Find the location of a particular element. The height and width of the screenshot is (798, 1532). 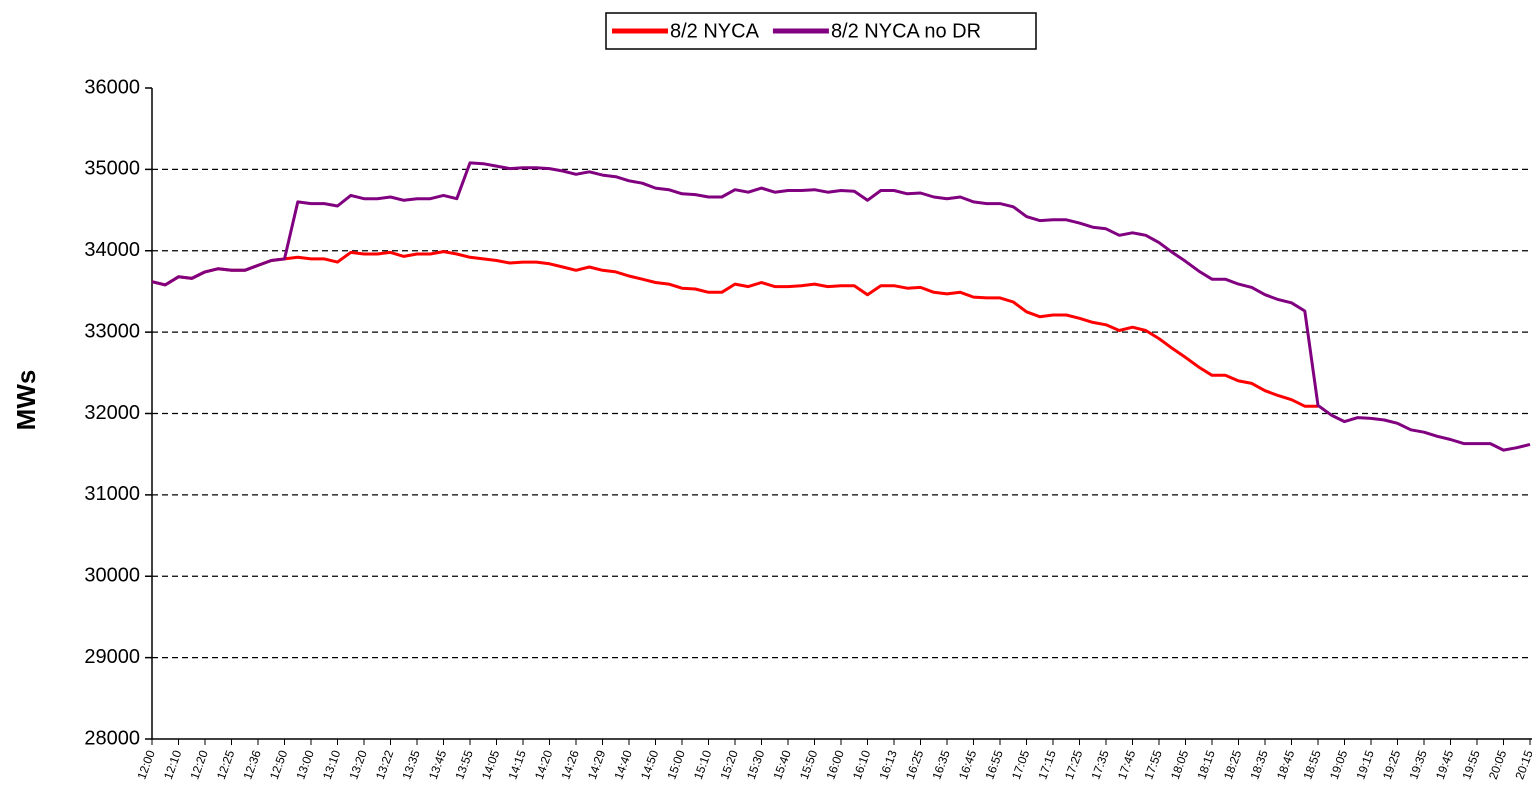

x-tick-label: 19:05 is located at coordinates (1339, 764).